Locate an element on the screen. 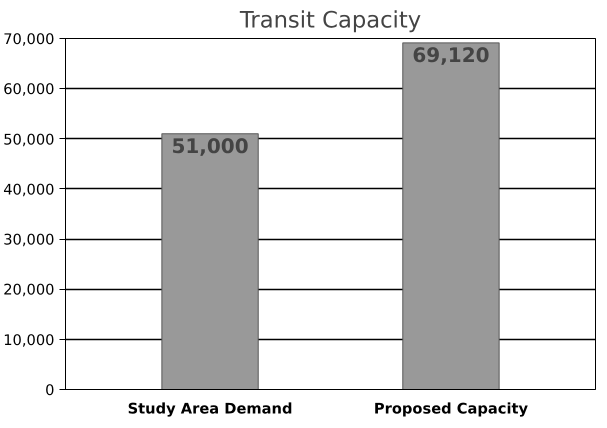 The height and width of the screenshot is (428, 607). y-tick-label: 20,000 is located at coordinates (29, 290).